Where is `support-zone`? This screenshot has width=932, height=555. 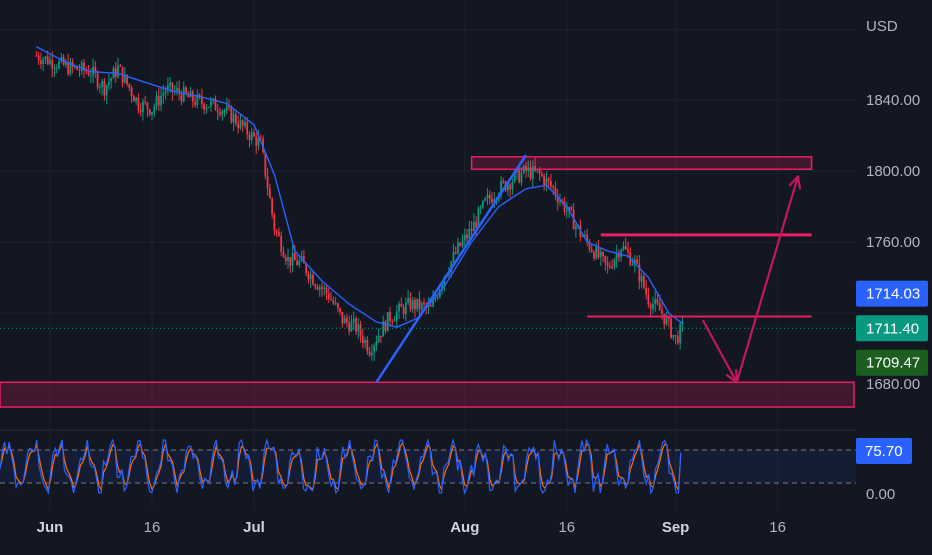
support-zone is located at coordinates (427, 394).